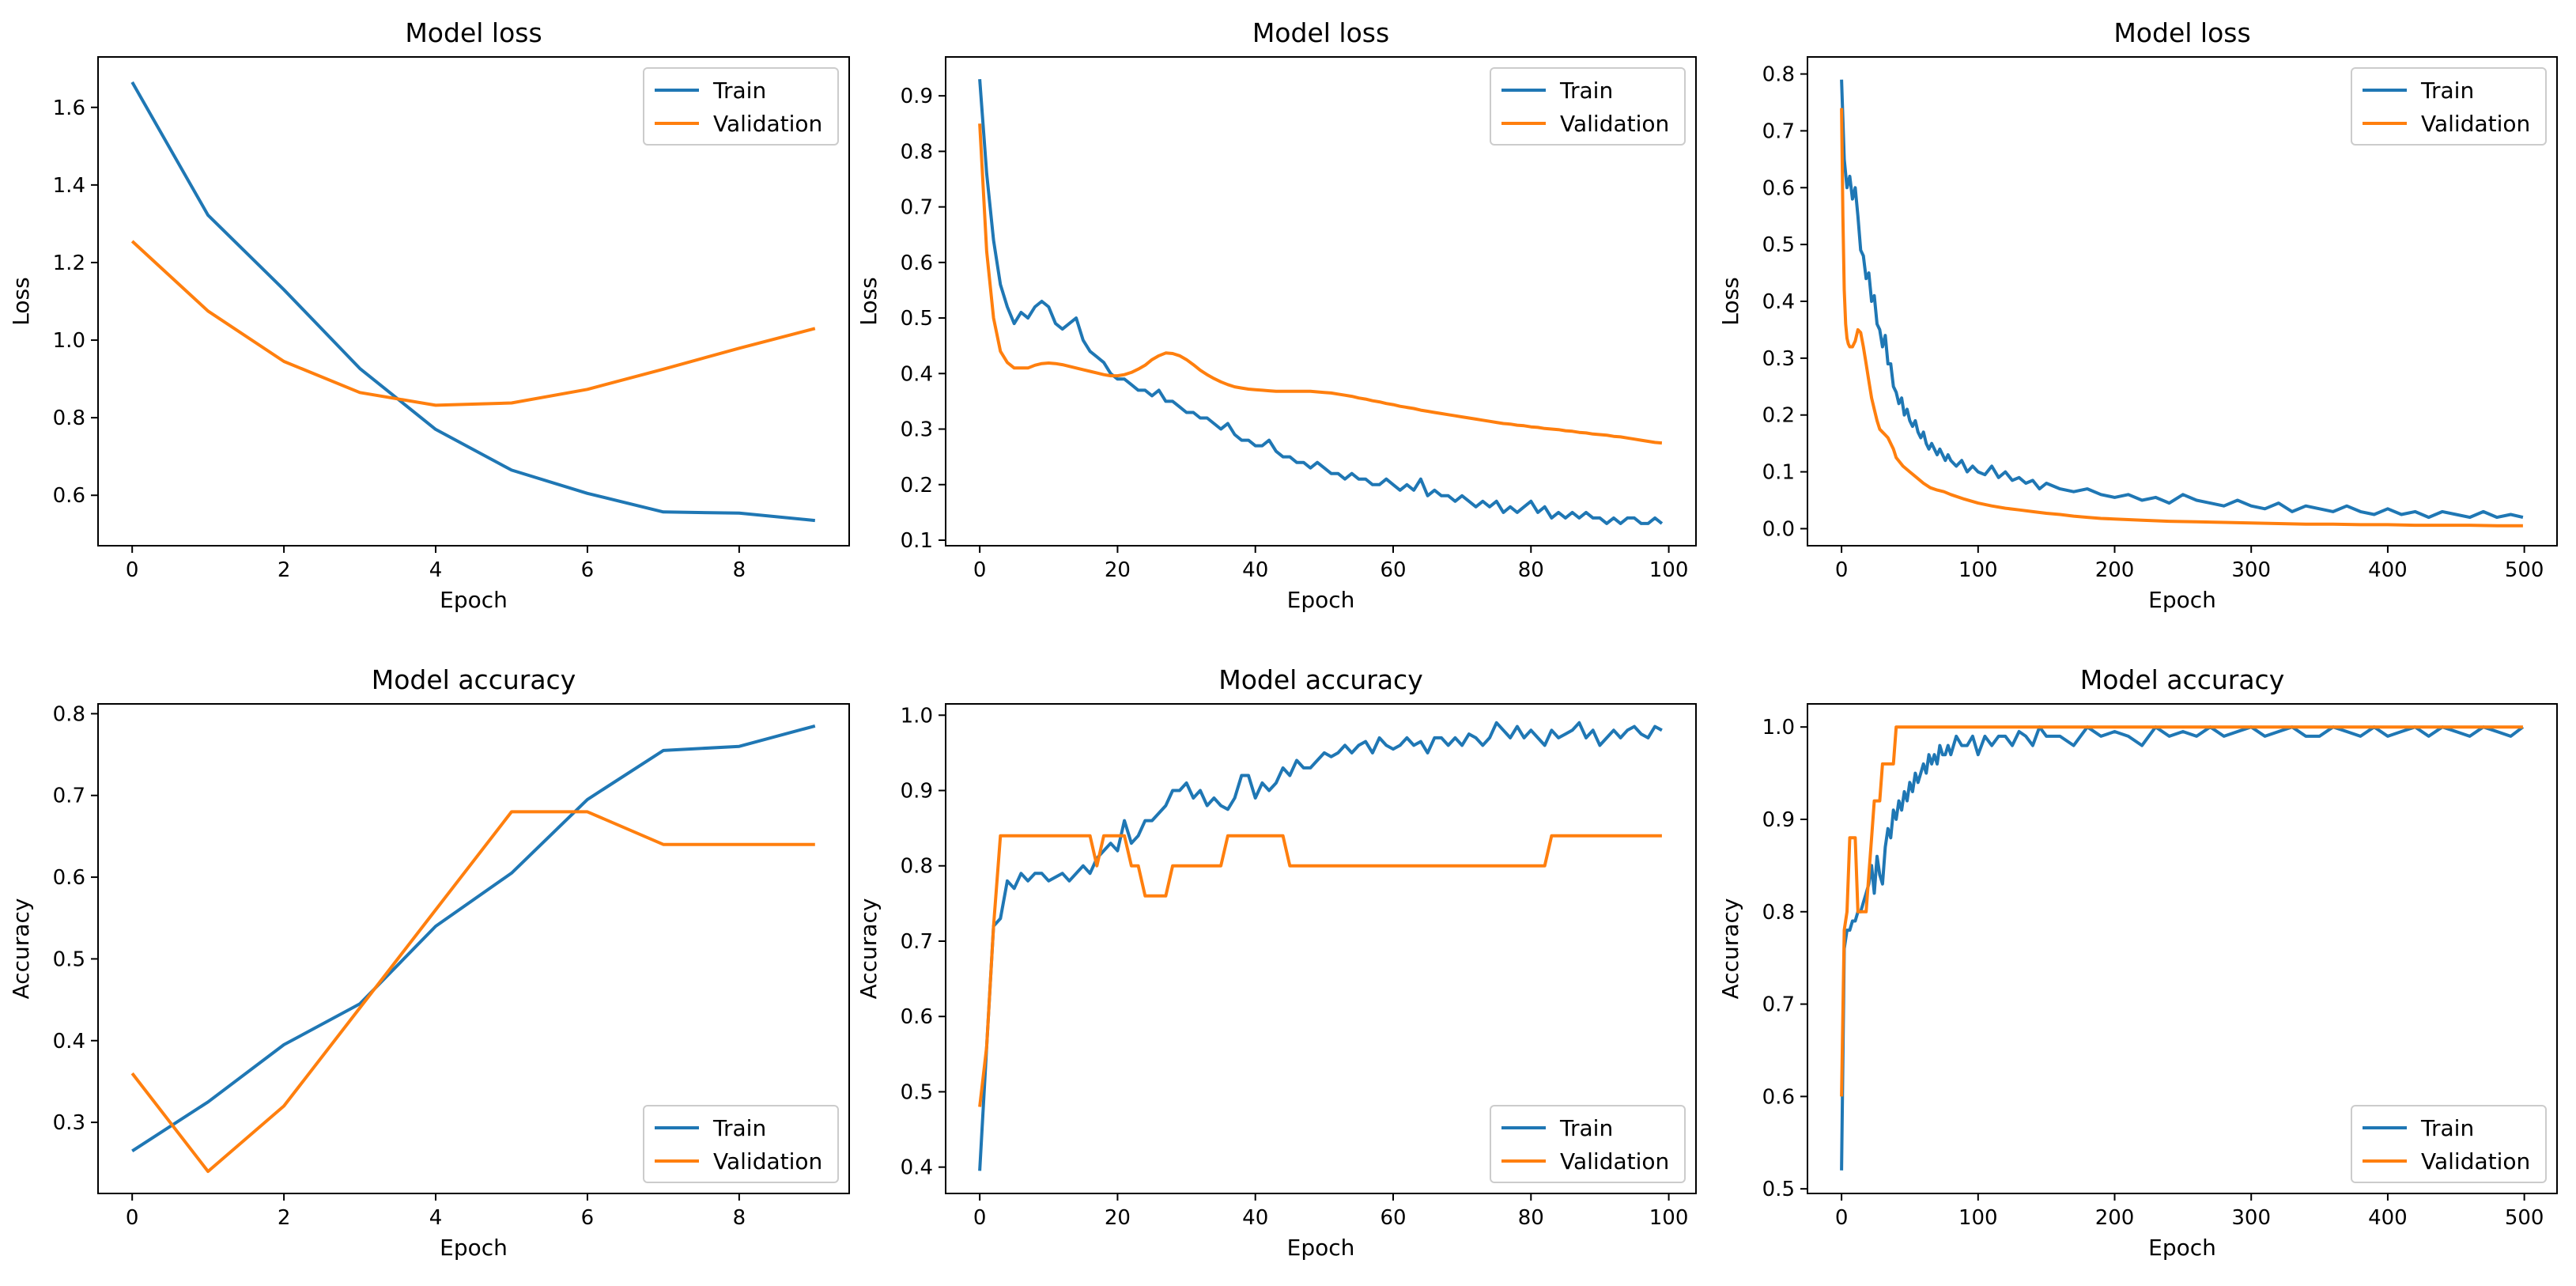 This screenshot has width=2576, height=1286. What do you see at coordinates (917, 485) in the screenshot?
I see `y-tick-label: 0.2` at bounding box center [917, 485].